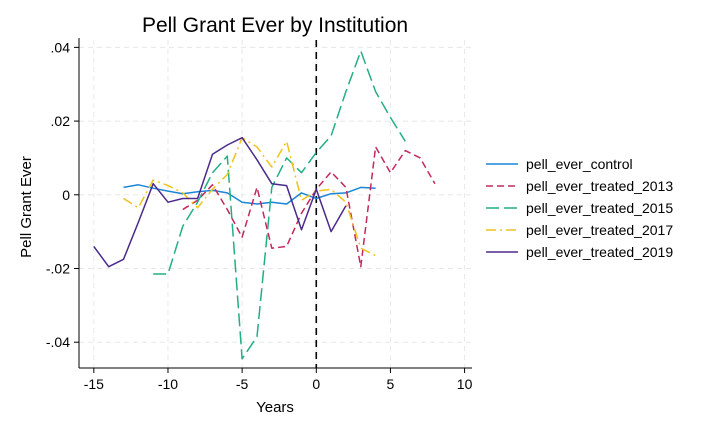 The height and width of the screenshot is (437, 720). Describe the element at coordinates (599, 230) in the screenshot. I see `legend-label-4: pell_ever_treated_2017` at that location.